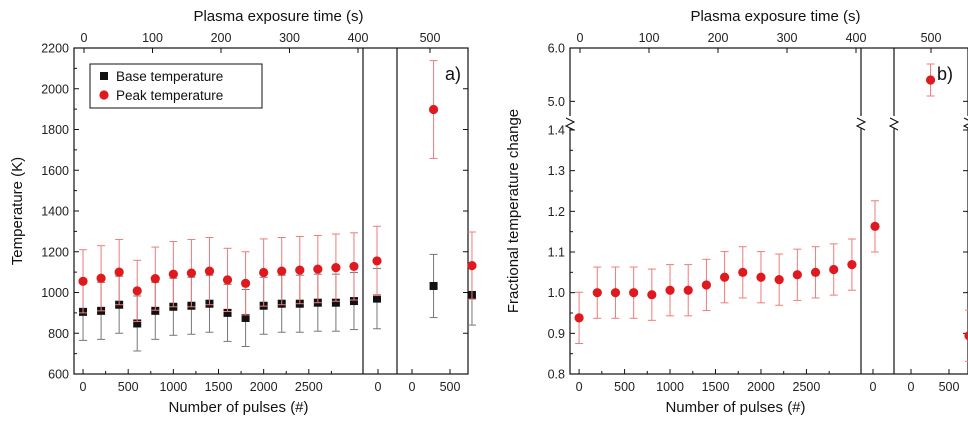 The image size is (968, 430). Describe the element at coordinates (176, 86) in the screenshot. I see `legend-box` at that location.